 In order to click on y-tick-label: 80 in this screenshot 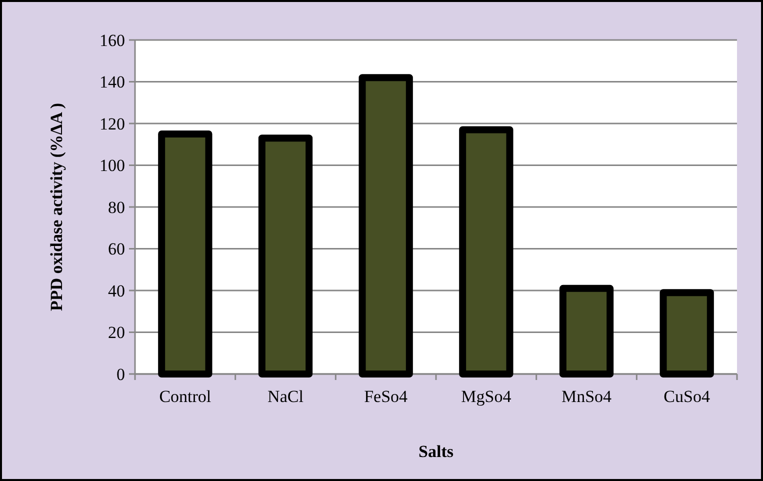, I will do `click(116, 207)`.